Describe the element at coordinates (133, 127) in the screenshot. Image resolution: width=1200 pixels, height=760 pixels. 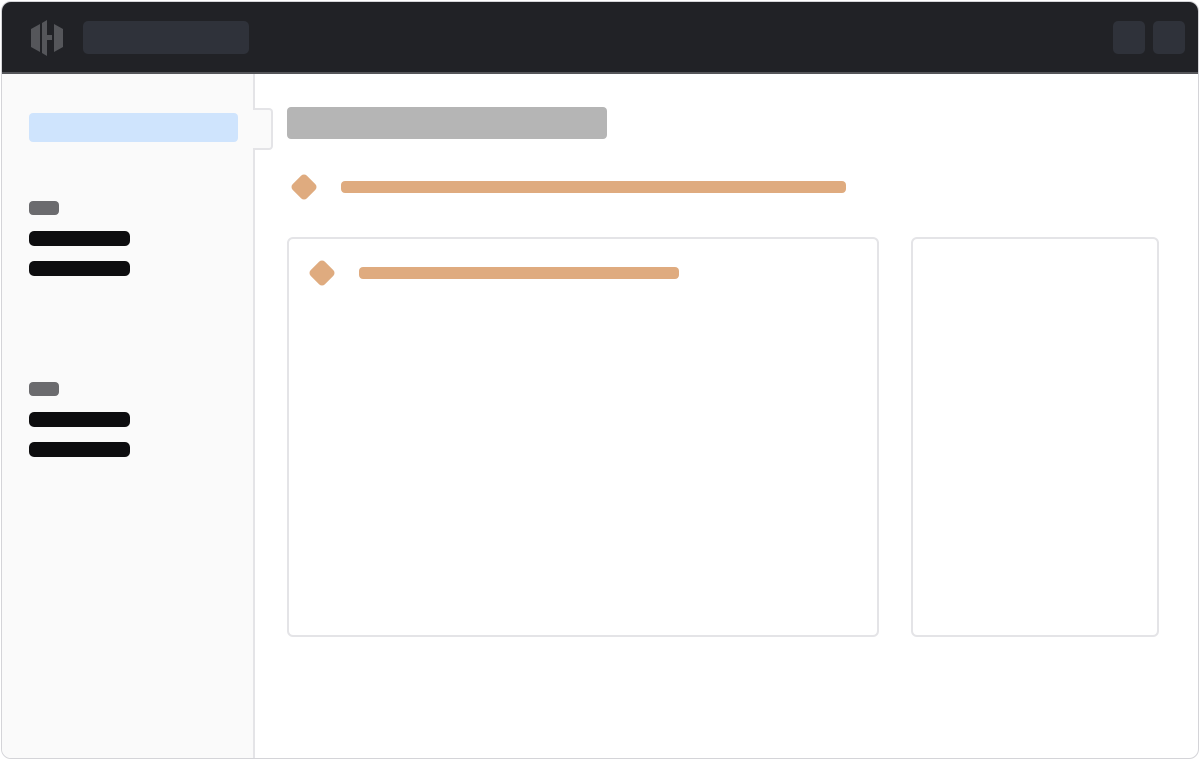
I see `sidebar-item-active` at that location.